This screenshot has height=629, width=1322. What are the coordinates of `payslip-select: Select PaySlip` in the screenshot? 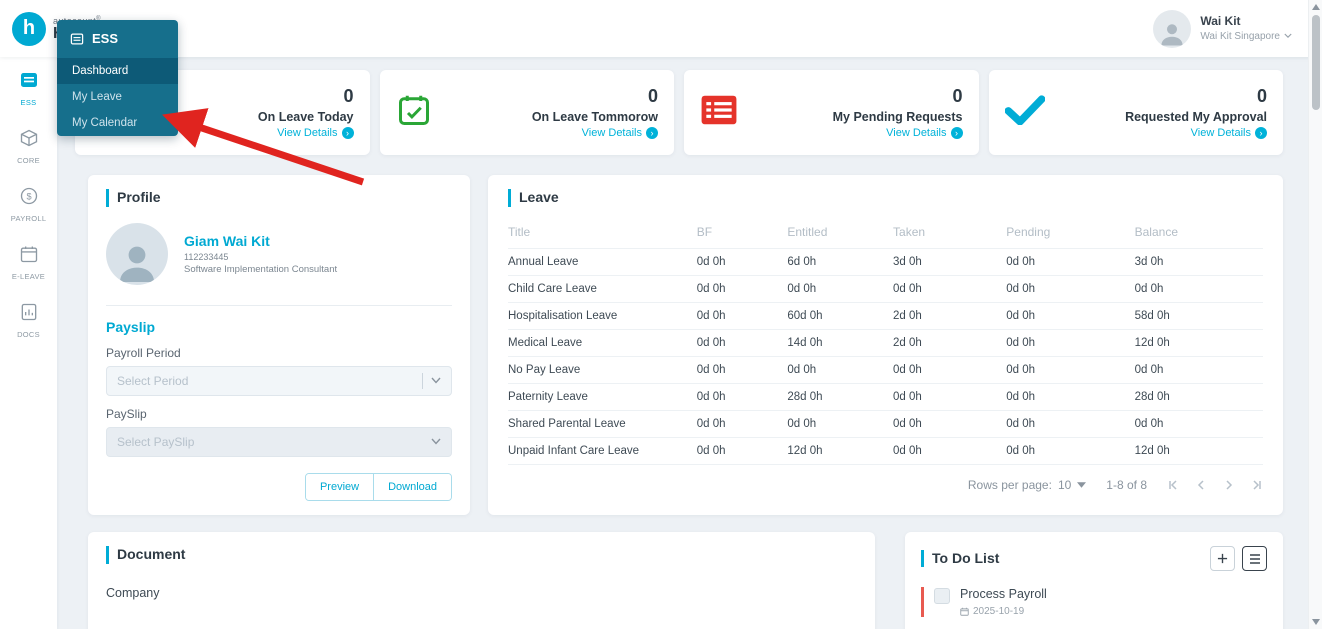 It's located at (279, 441).